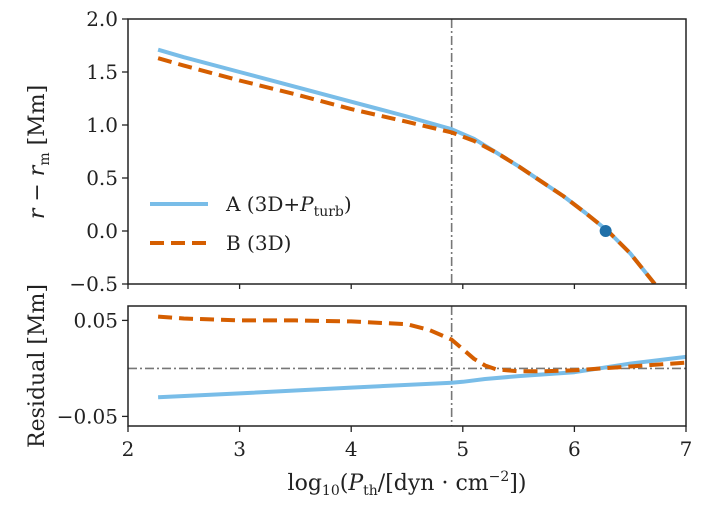 This screenshot has height=513, width=706. Describe the element at coordinates (128, 449) in the screenshot. I see `bottom-xtick-label: 2` at that location.